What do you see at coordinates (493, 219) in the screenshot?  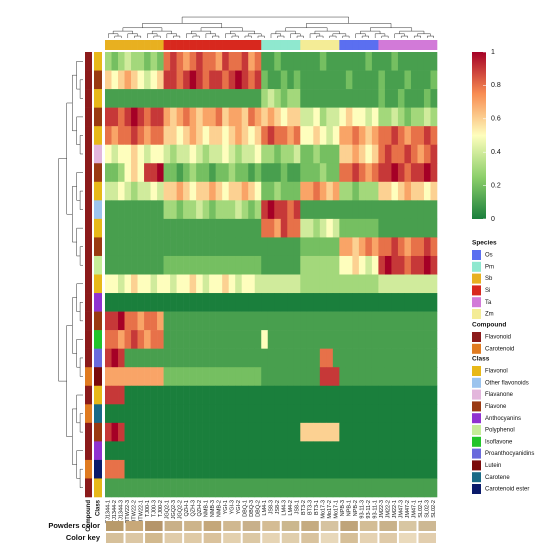 I see `colorbar-tick-label: 0` at bounding box center [493, 219].